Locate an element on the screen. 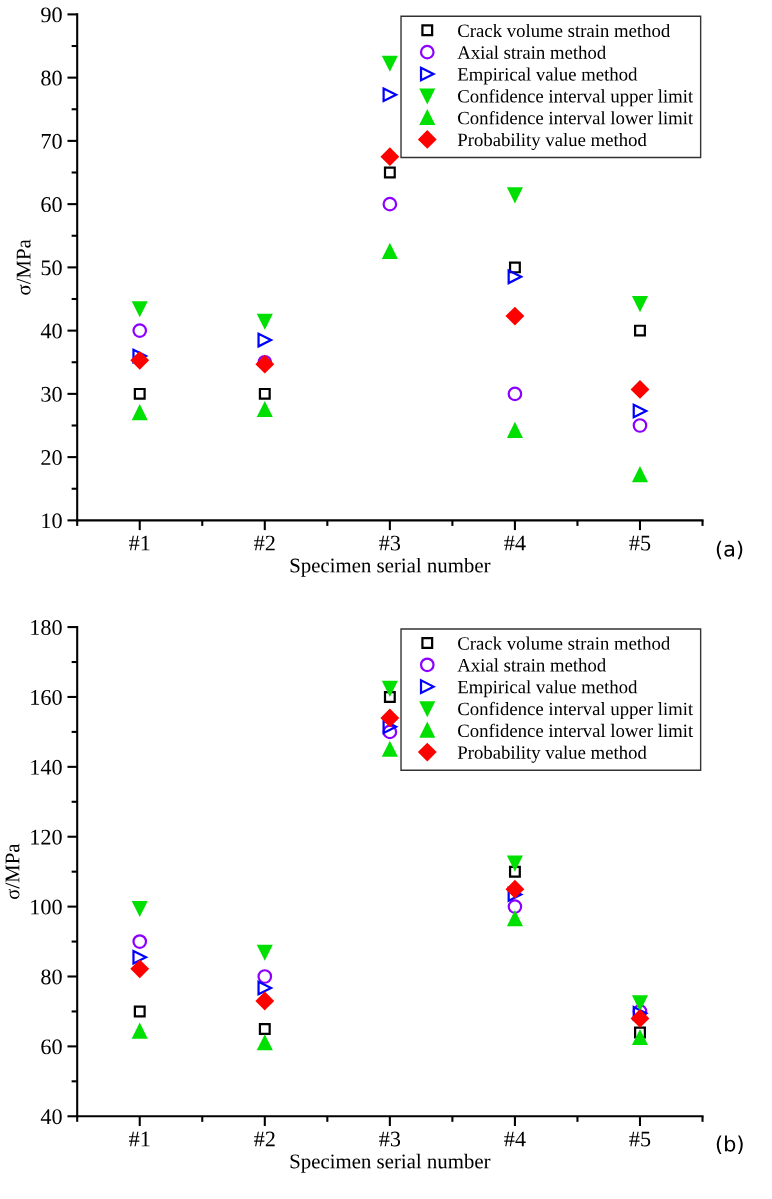 Image resolution: width=772 pixels, height=1199 pixels. y-tick-label: 140 is located at coordinates (46, 767).